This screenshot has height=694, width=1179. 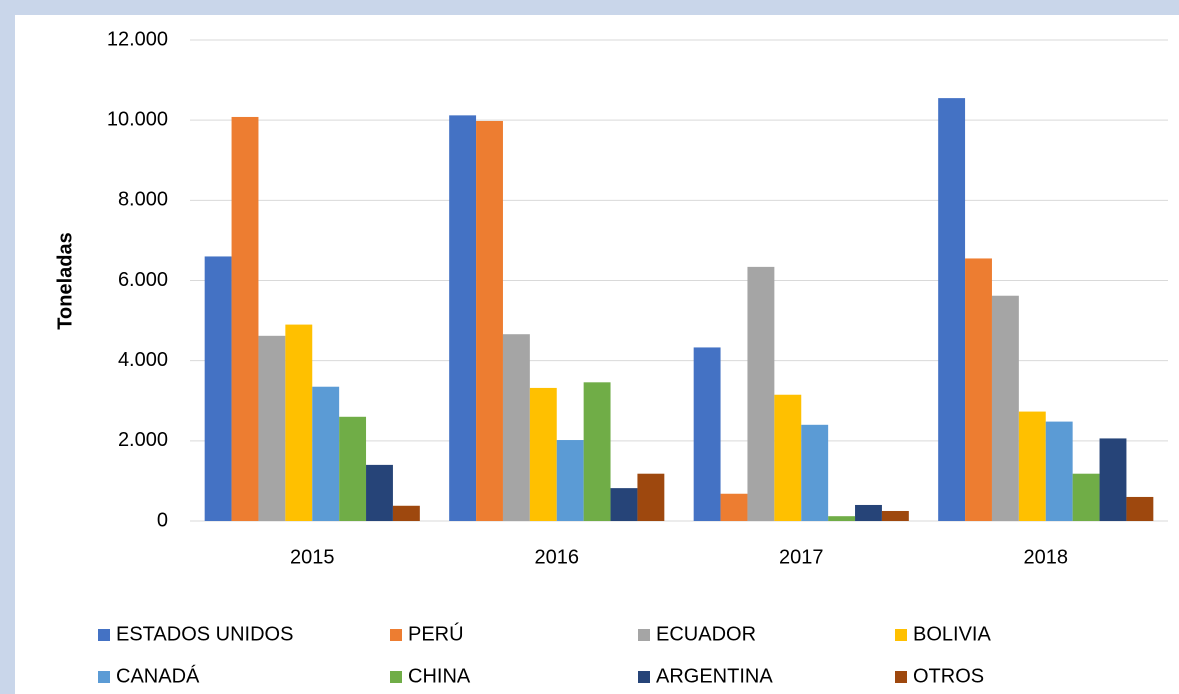 I want to click on y-tick-label: 6.000, so click(x=143, y=280).